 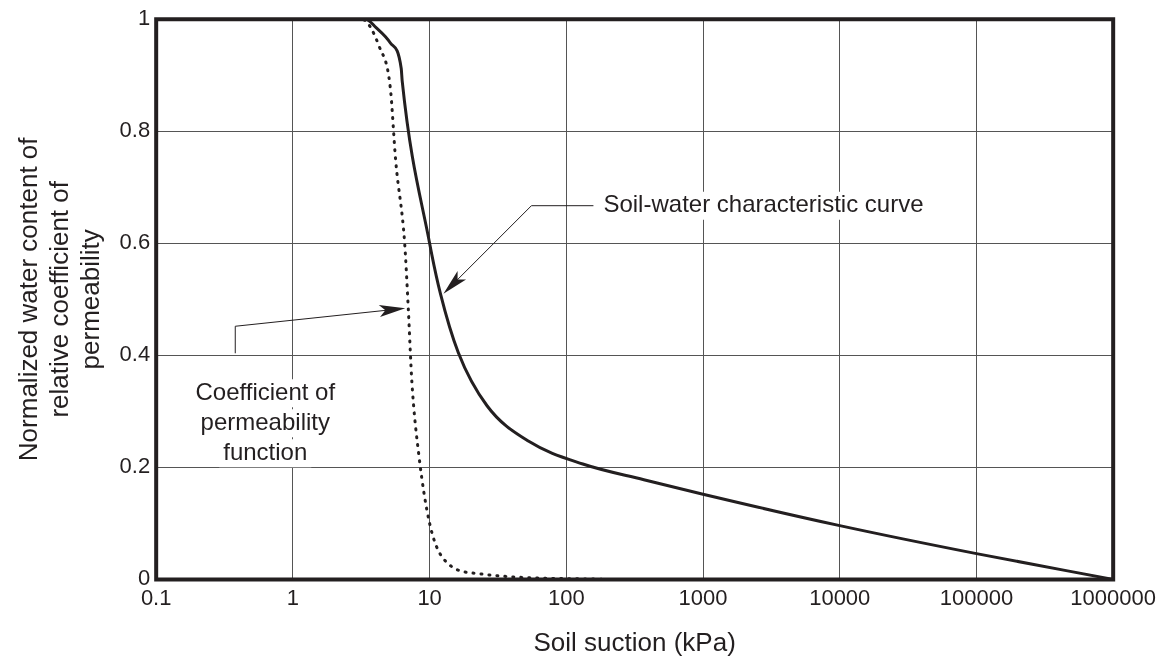 What do you see at coordinates (144, 18) in the screenshot?
I see `y-tick-label: 1` at bounding box center [144, 18].